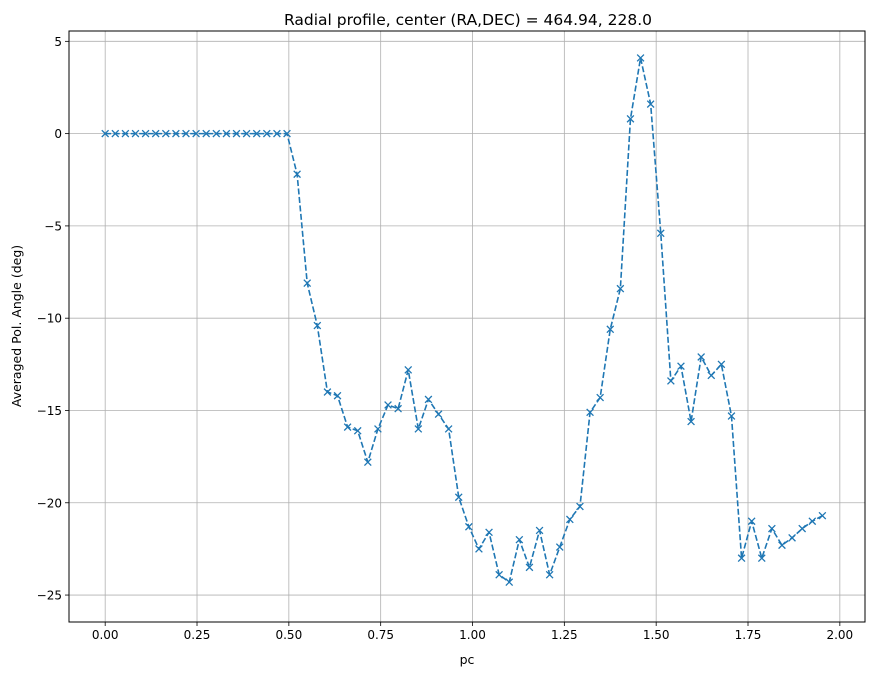  What do you see at coordinates (58, 42) in the screenshot?
I see `y-tick-label: 5` at bounding box center [58, 42].